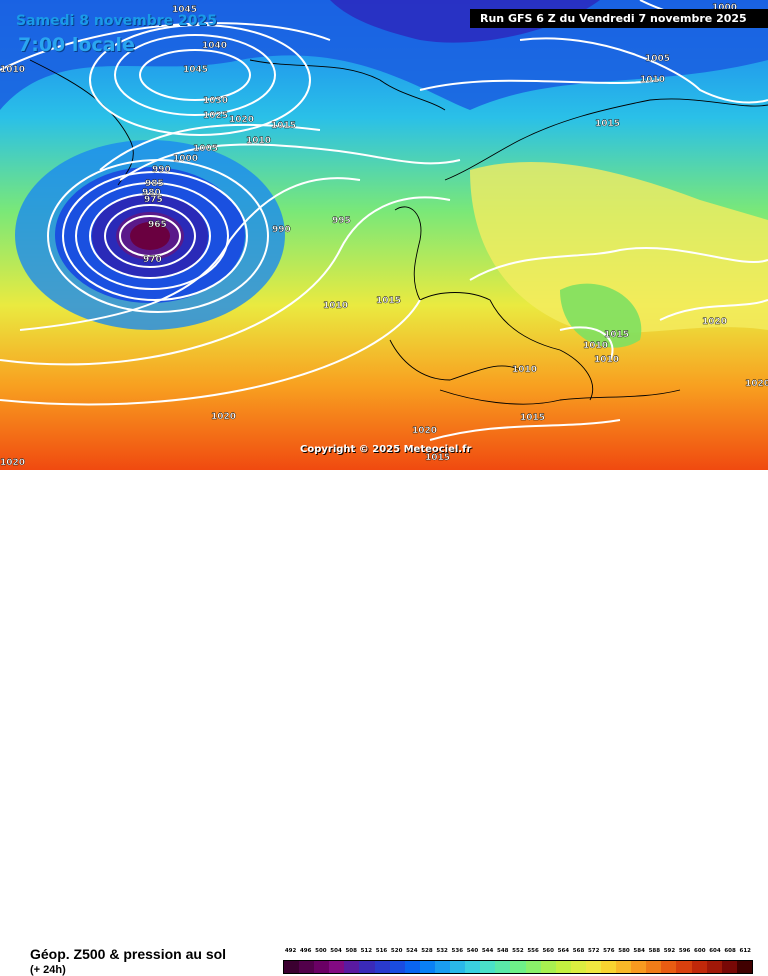  What do you see at coordinates (396, 951) in the screenshot?
I see `legend-tick-label: 520` at bounding box center [396, 951].